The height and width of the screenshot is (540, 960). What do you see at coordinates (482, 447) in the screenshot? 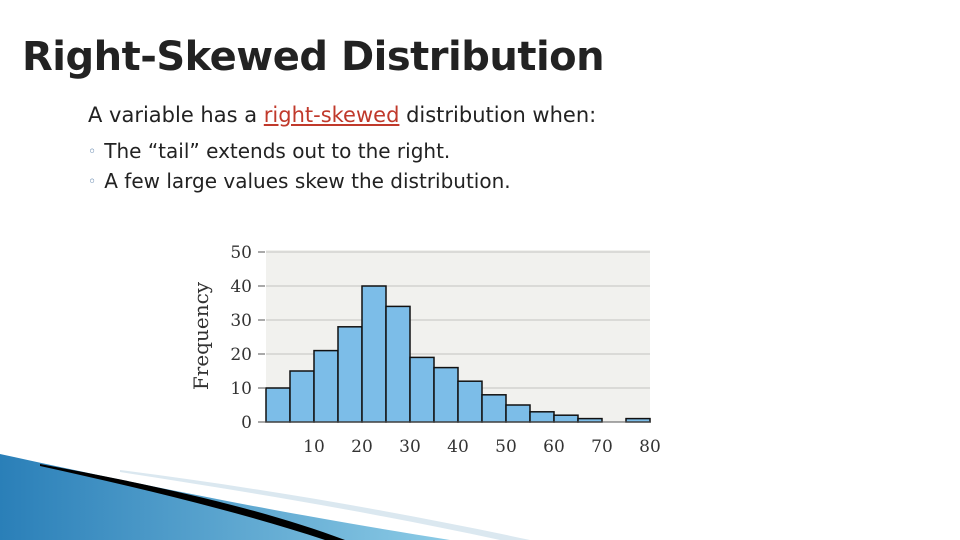
I see `x-tick-labels: 10 20 30 40 50 60 70 80` at bounding box center [482, 447].